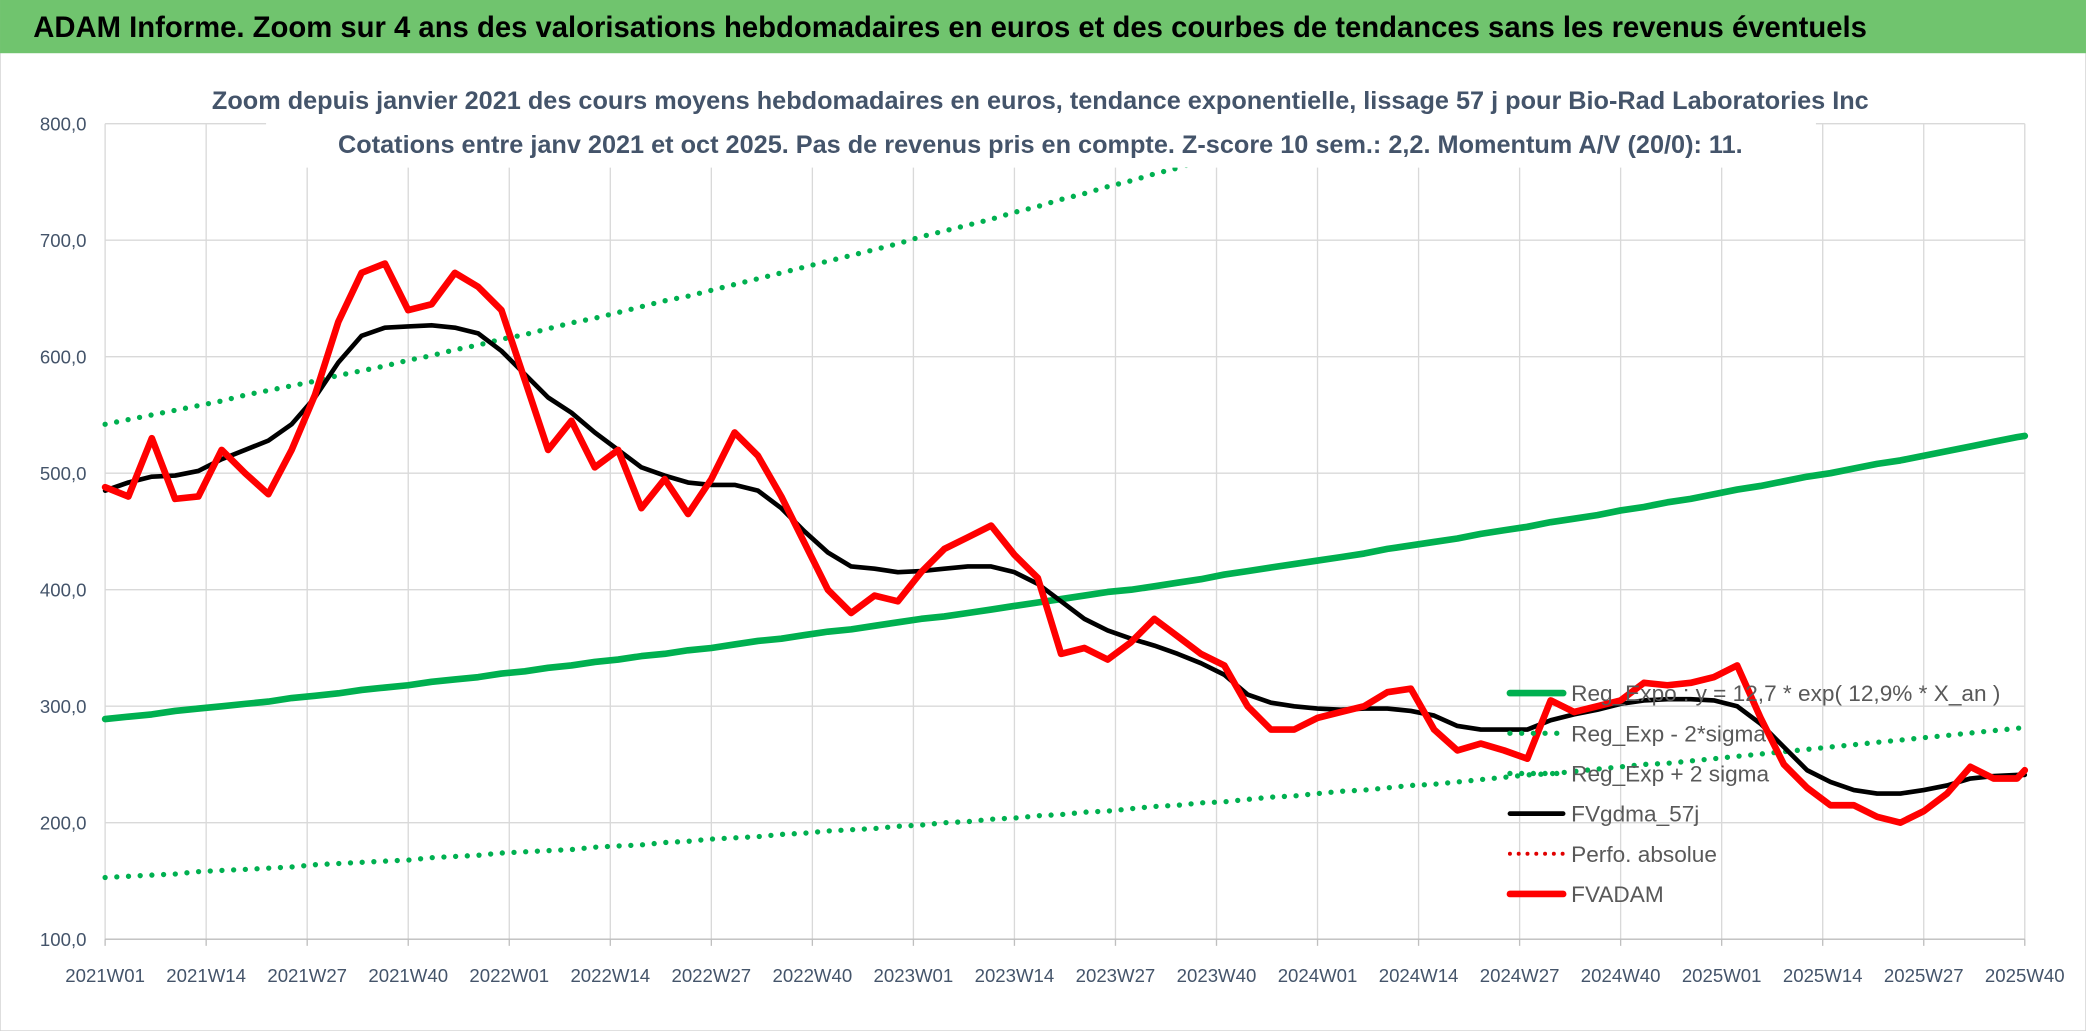  Describe the element at coordinates (63, 473) in the screenshot. I see `y-tick-label: 500,0` at that location.